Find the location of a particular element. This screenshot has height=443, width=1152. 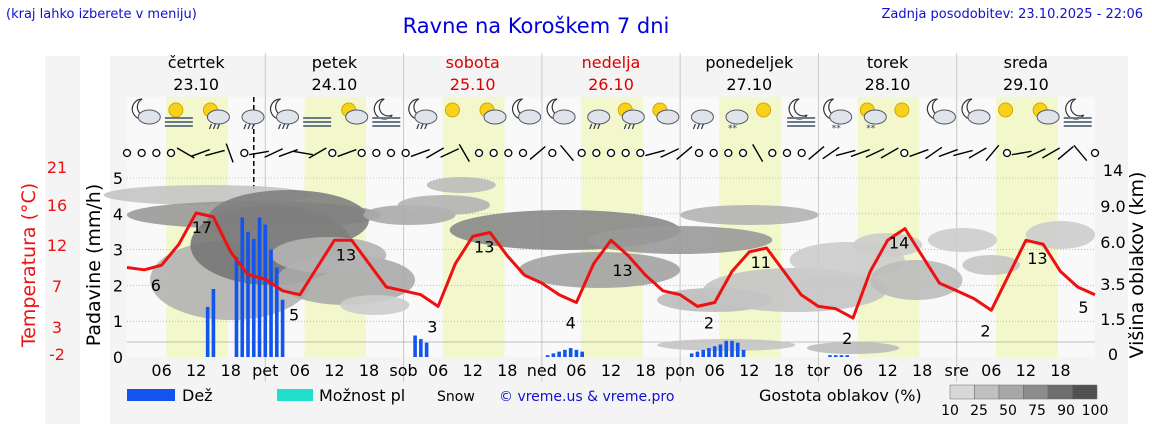

cloud-density-tick: 100 is located at coordinates (1095, 411).